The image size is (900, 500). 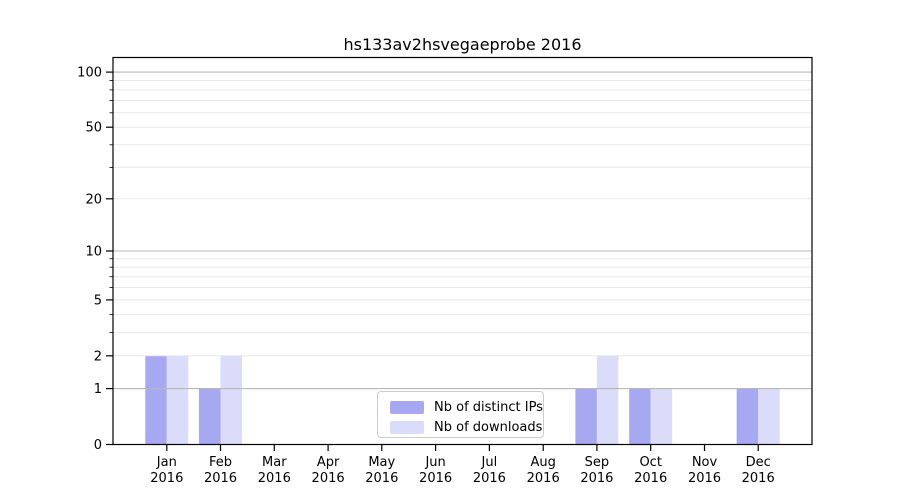 I want to click on y-tick-label: 100, so click(x=89, y=73).